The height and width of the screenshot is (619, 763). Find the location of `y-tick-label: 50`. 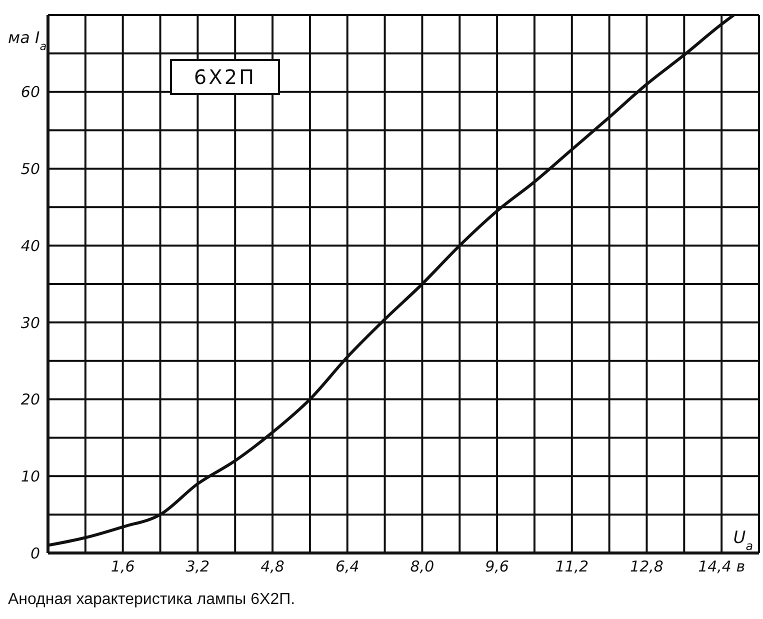

y-tick-label: 50 is located at coordinates (30, 169).